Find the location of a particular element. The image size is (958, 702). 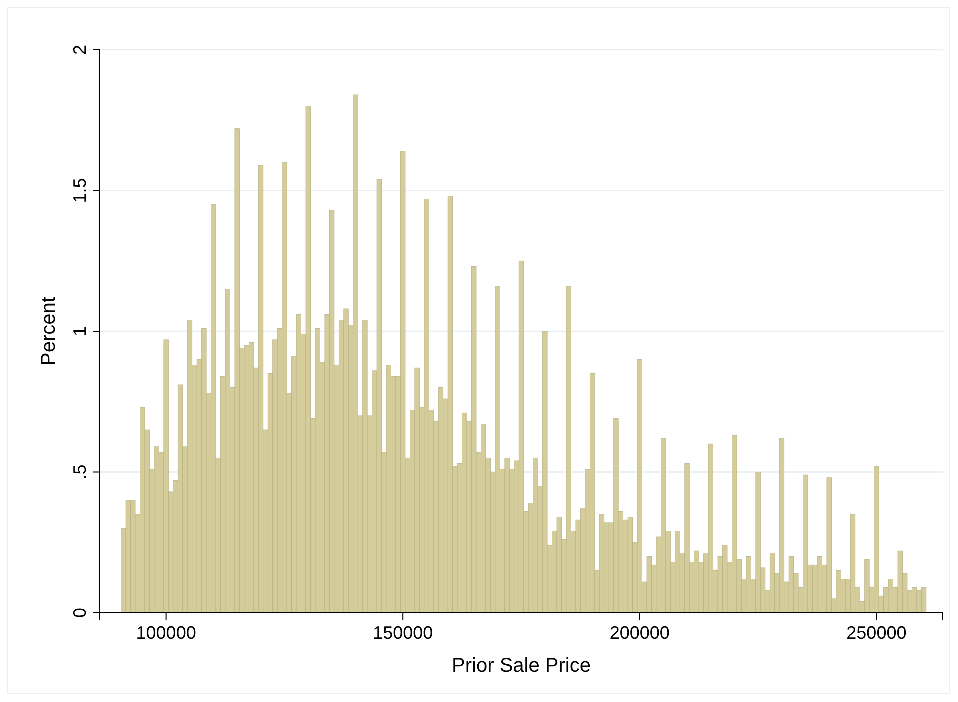

y-axis-title: Percent is located at coordinates (49, 331).